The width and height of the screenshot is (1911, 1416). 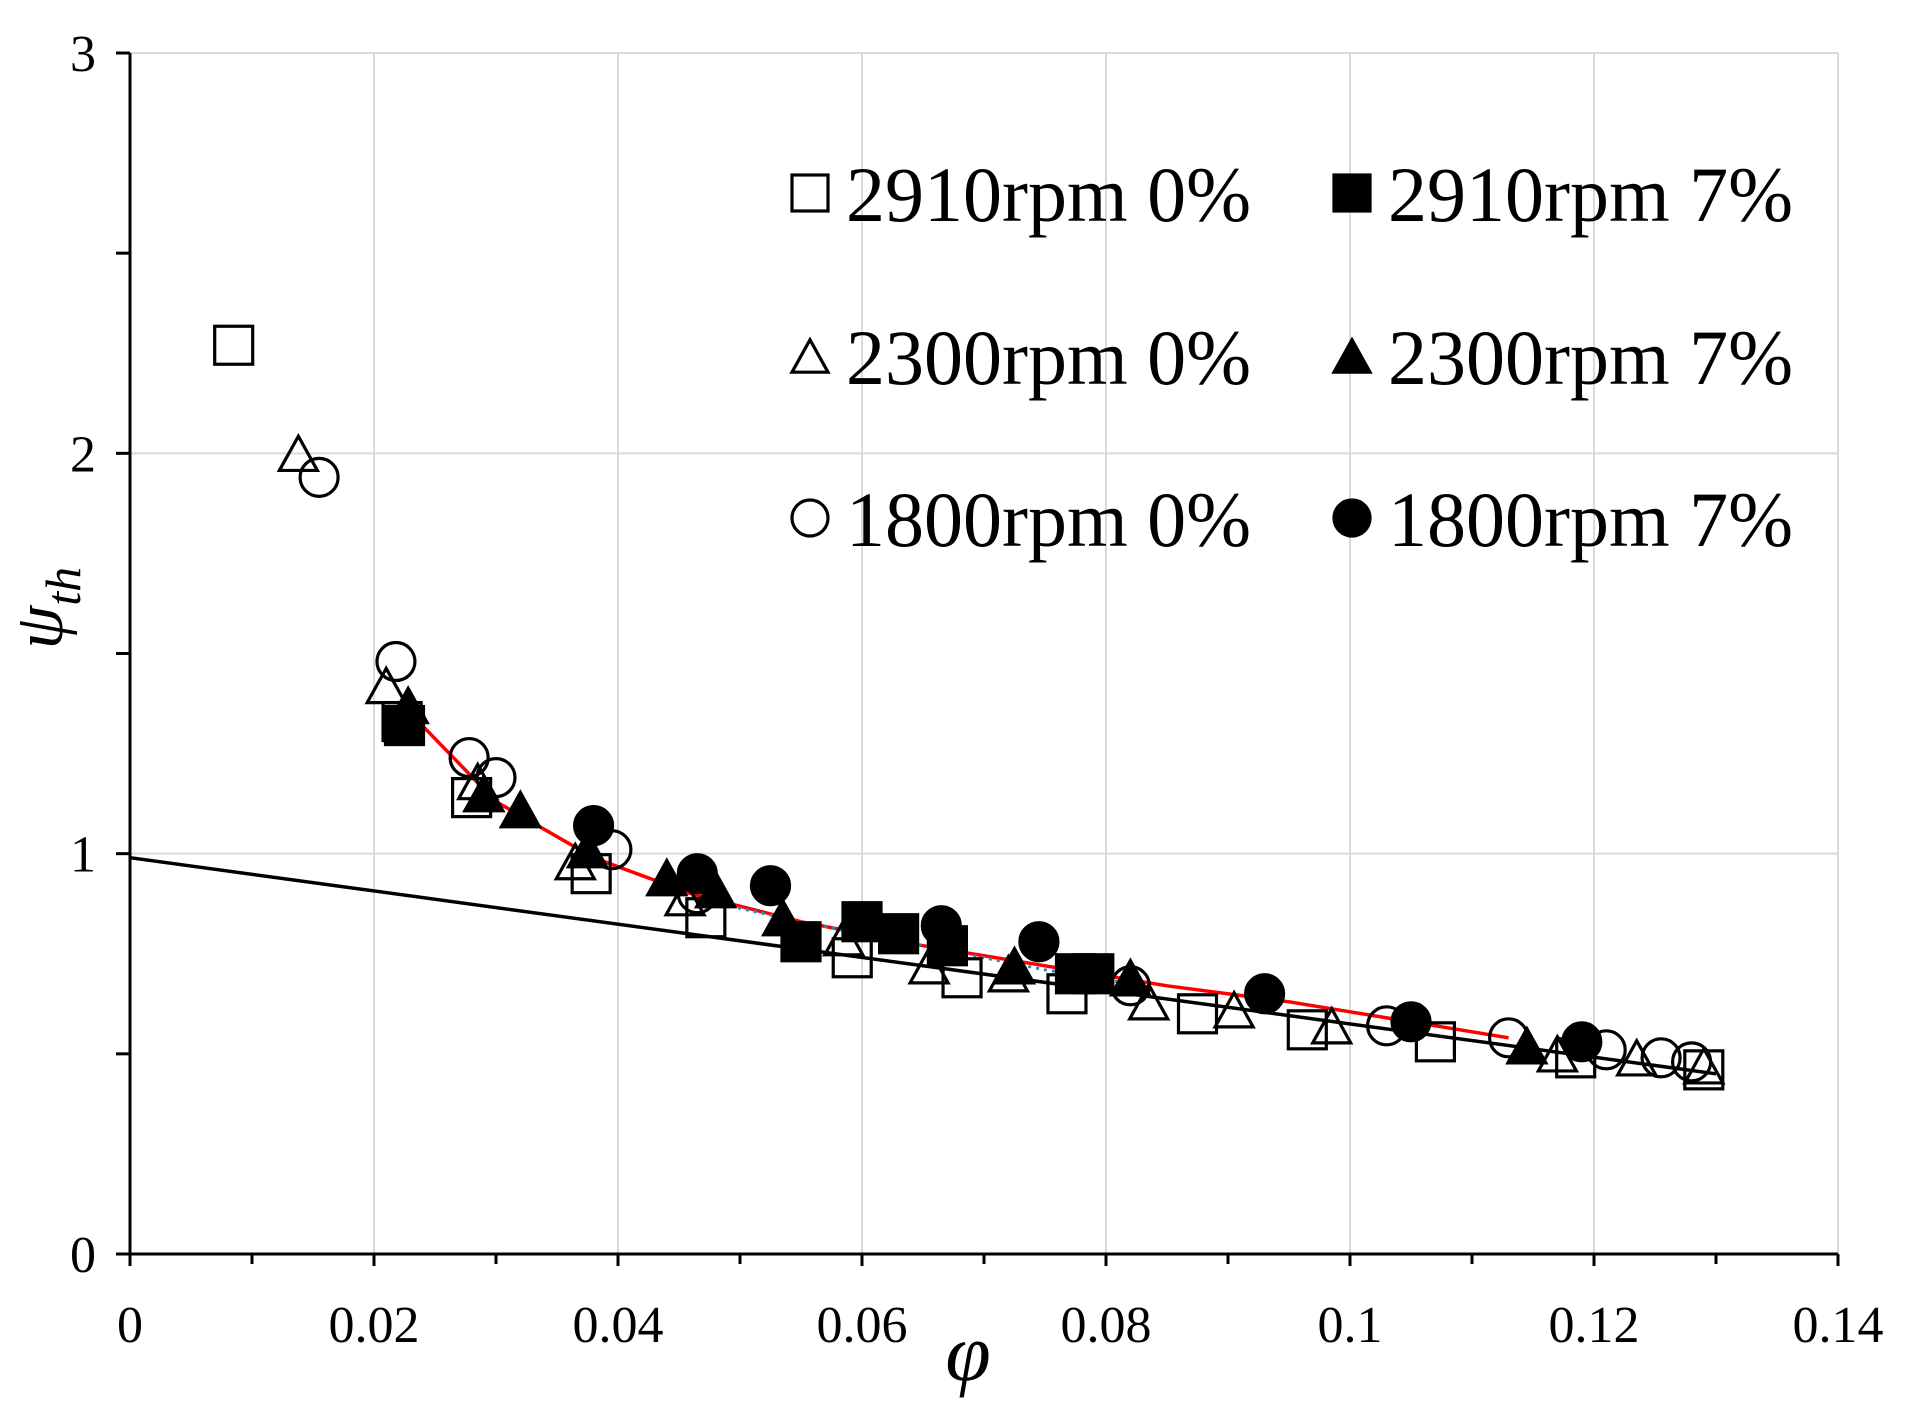 I want to click on x-tick-label: 0.08, so click(x=1106, y=1325).